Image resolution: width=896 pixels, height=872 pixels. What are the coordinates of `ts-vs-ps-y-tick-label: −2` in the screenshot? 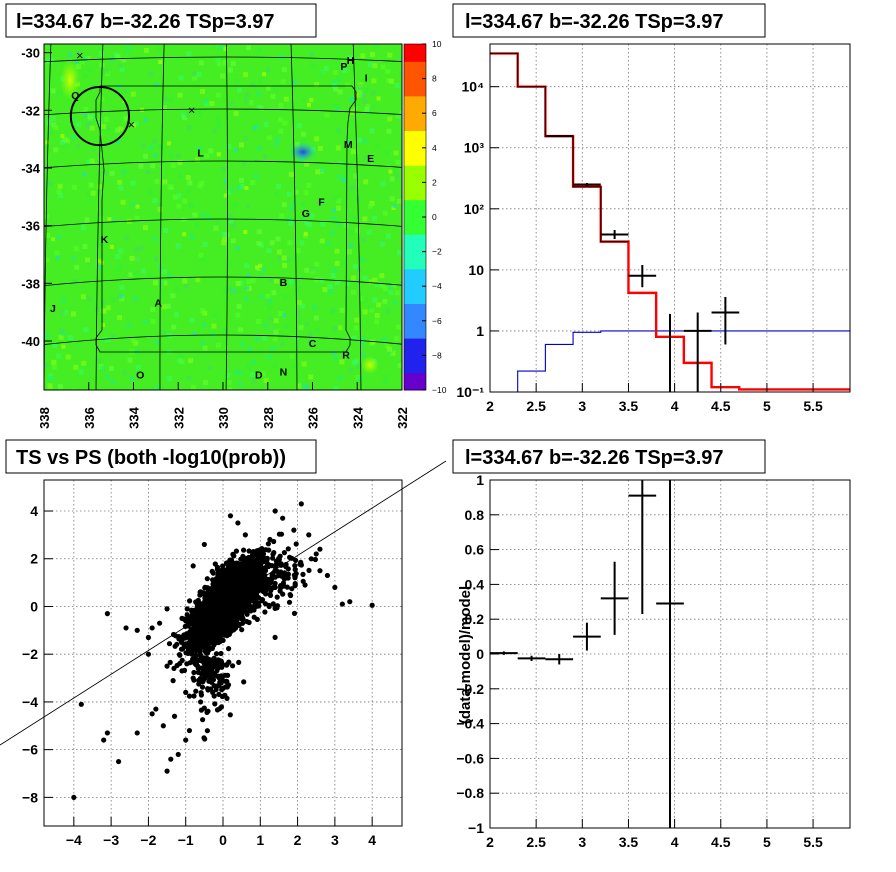 It's located at (30, 654).